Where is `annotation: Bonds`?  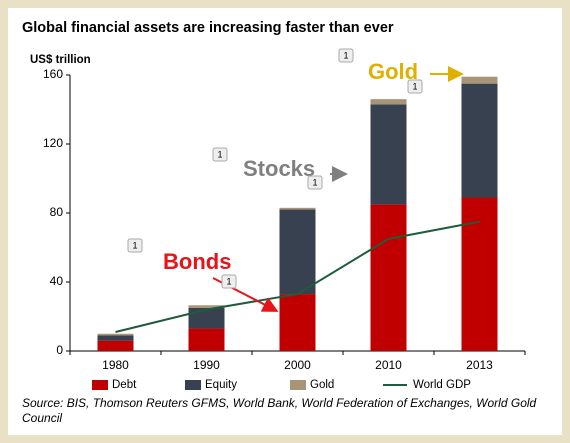
annotation: Bonds is located at coordinates (197, 261).